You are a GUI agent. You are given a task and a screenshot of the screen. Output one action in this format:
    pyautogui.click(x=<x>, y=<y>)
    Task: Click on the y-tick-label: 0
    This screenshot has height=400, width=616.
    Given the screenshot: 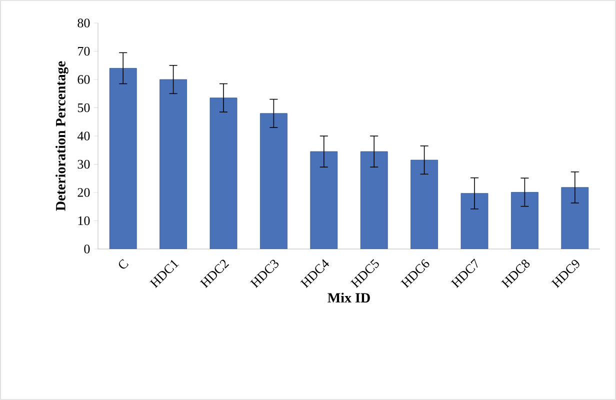 What is the action you would take?
    pyautogui.click(x=87, y=249)
    